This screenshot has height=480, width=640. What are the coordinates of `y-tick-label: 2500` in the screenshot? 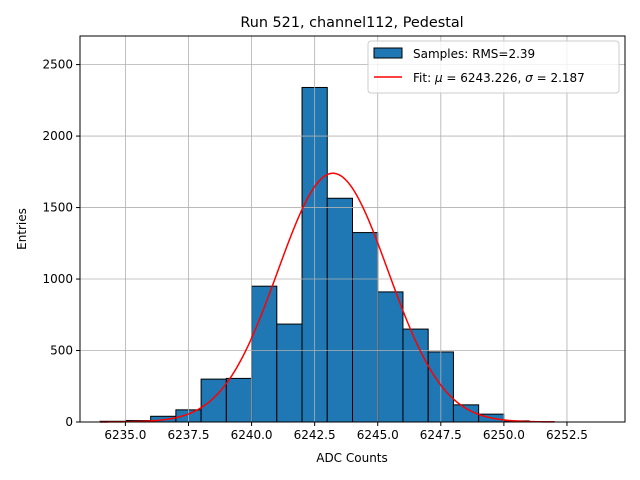 It's located at (57, 65).